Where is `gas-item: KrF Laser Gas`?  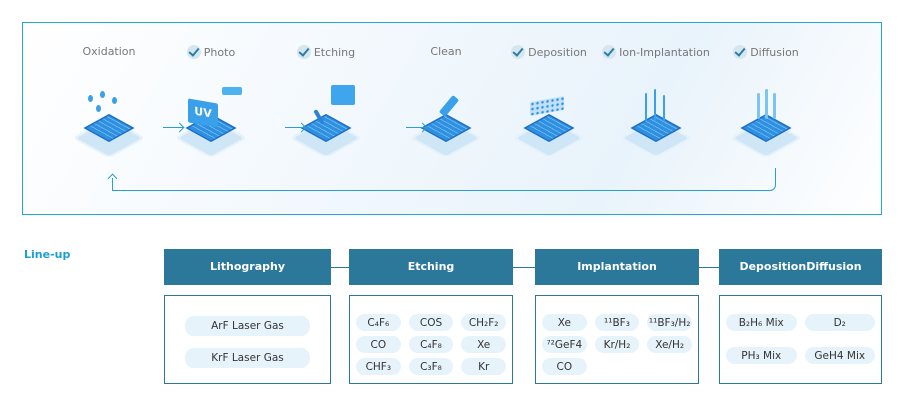
gas-item: KrF Laser Gas is located at coordinates (247, 358).